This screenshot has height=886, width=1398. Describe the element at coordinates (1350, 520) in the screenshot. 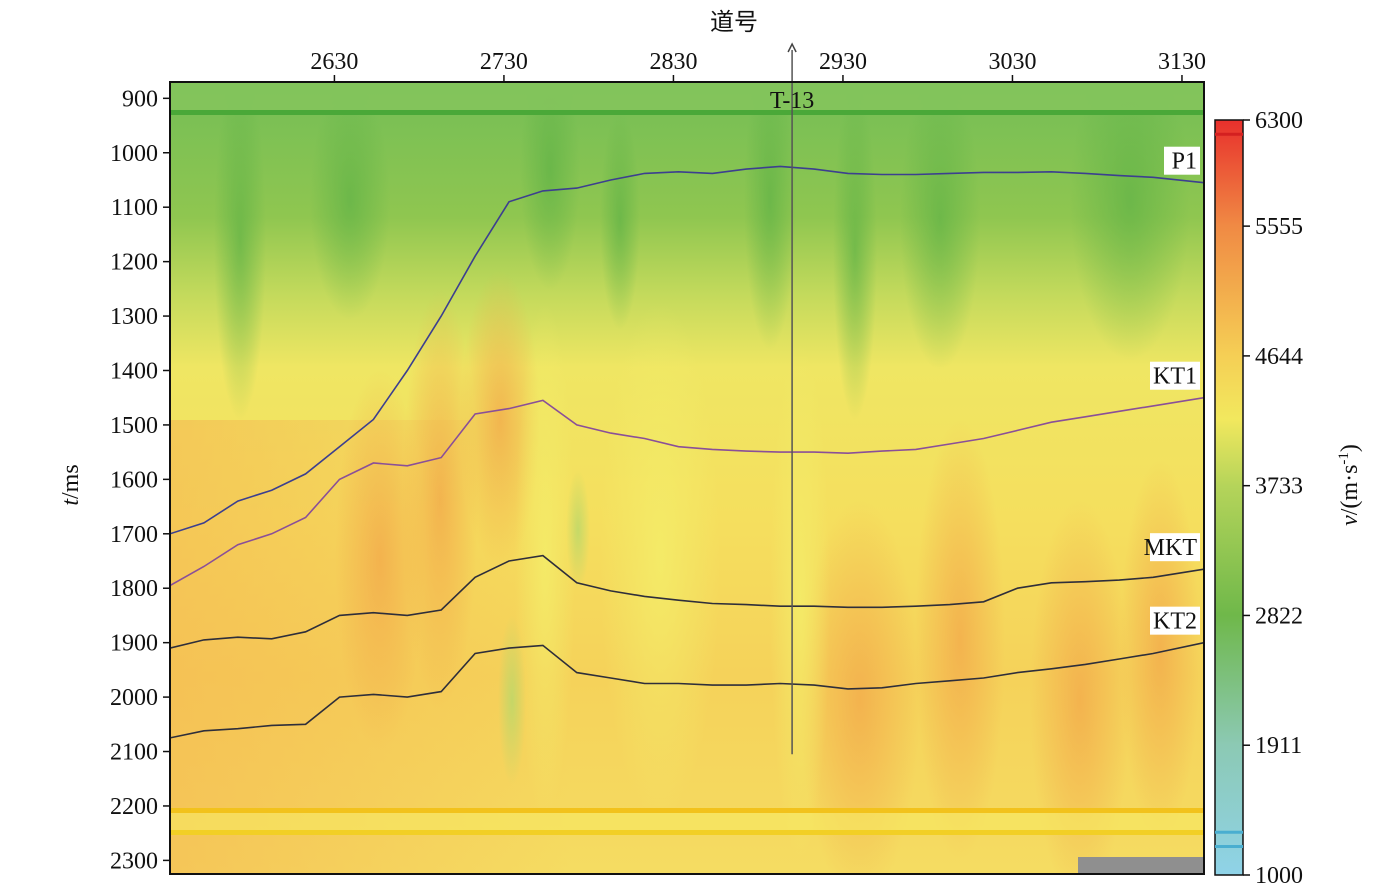

I see `colorbar-title-symbol: v` at that location.